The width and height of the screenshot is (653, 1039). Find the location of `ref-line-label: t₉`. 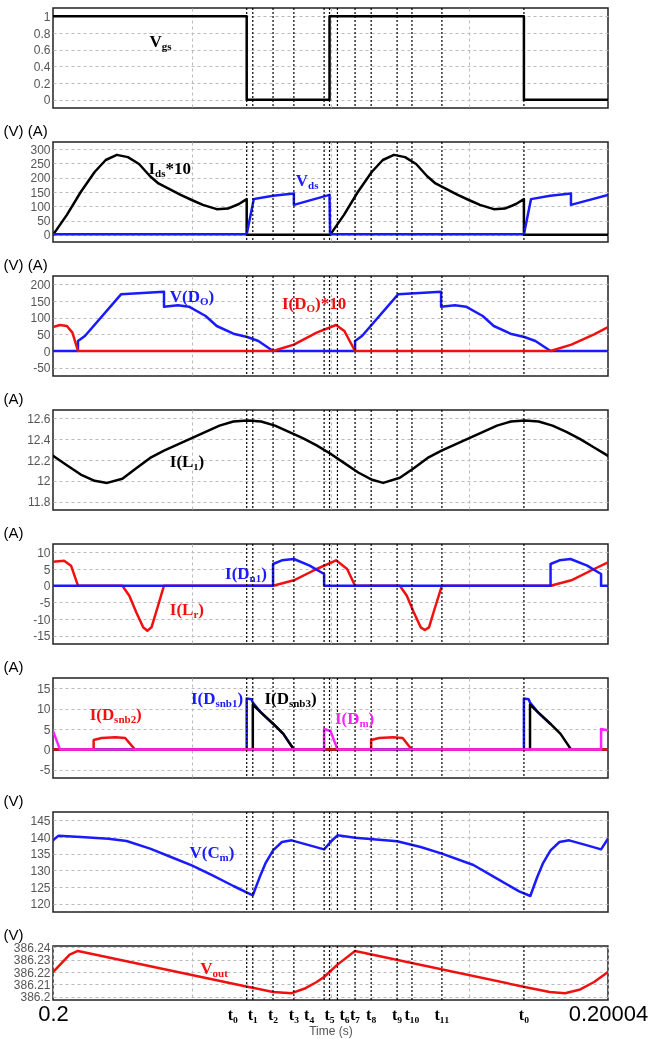

ref-line-label: t₉ is located at coordinates (397, 1014).